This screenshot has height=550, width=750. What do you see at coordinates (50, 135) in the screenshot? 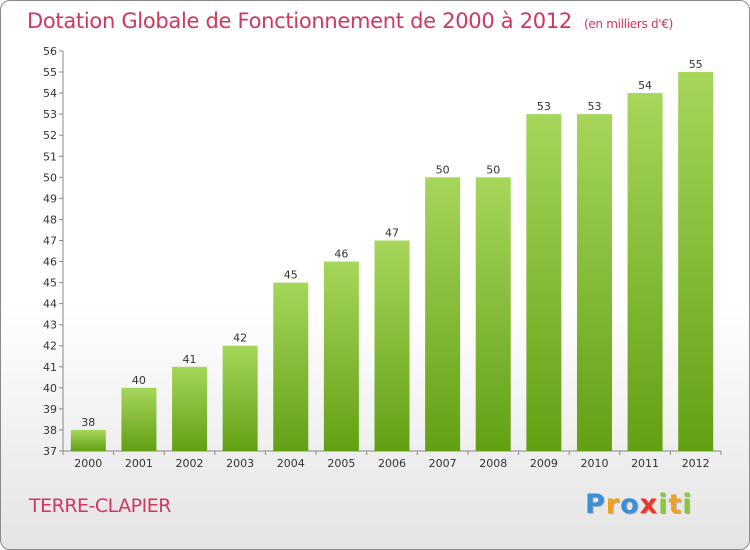
I see `y-tick-label: 52` at bounding box center [50, 135].